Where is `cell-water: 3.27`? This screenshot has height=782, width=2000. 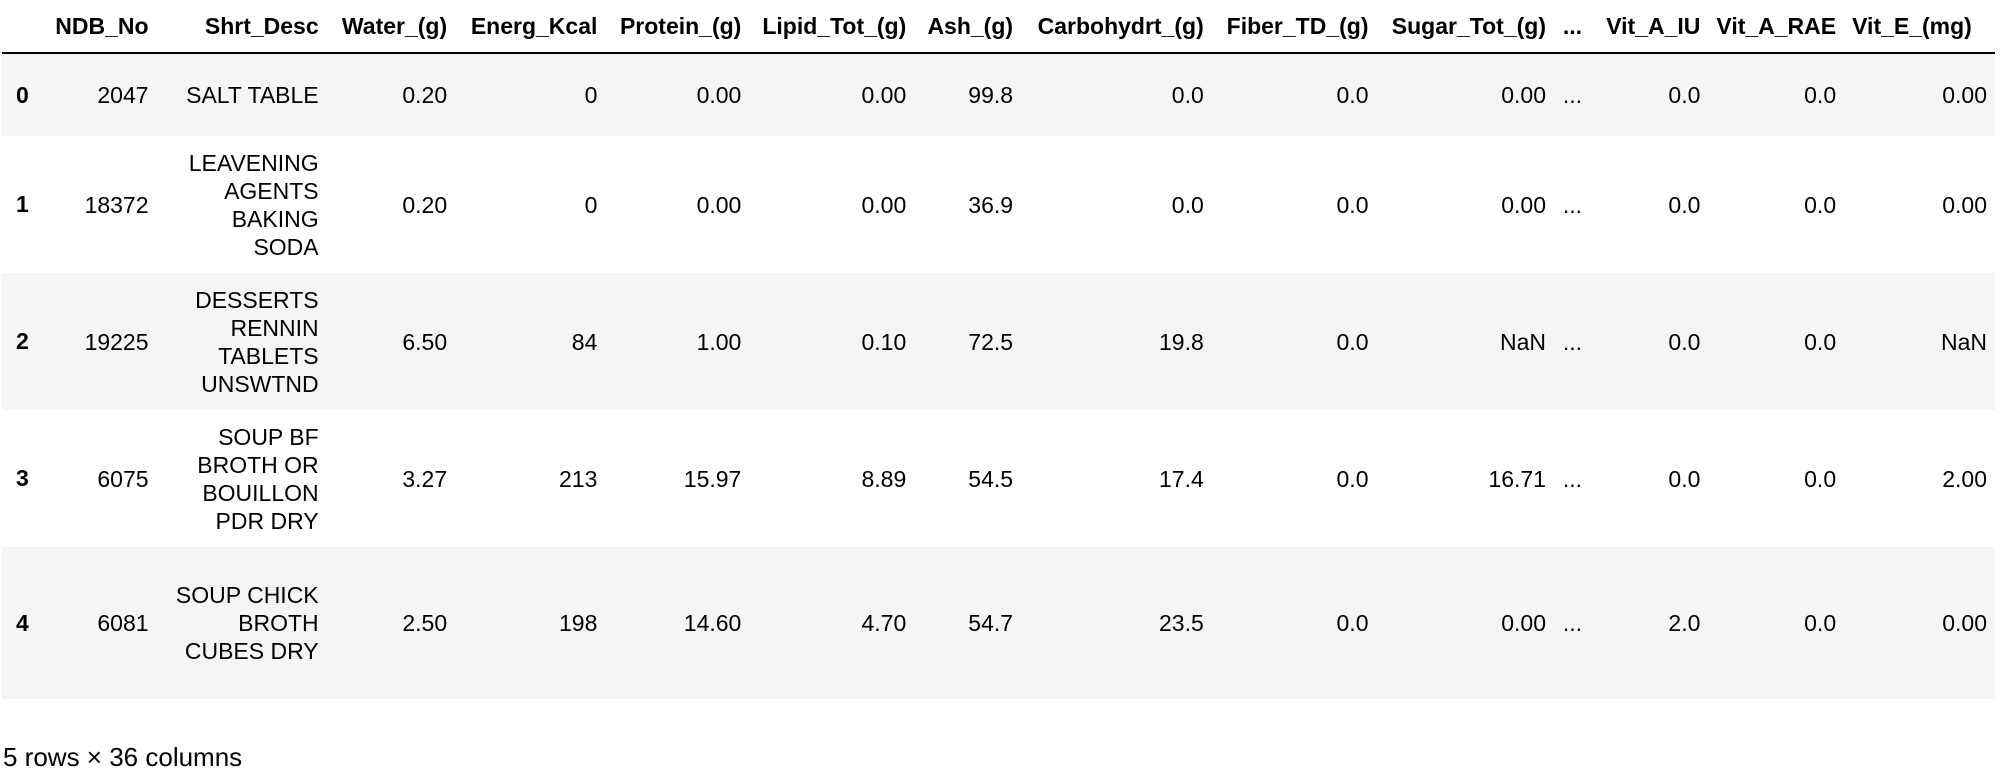 cell-water: 3.27 is located at coordinates (425, 478).